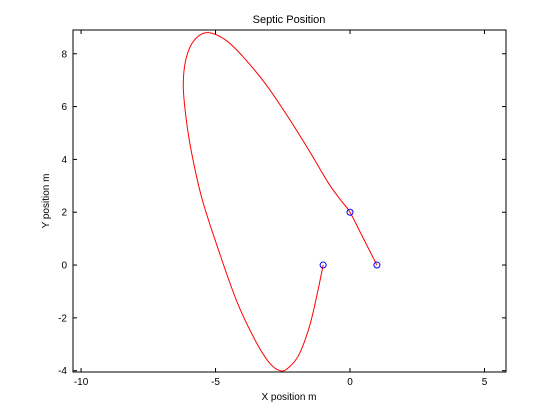  I want to click on y-tick-label: 0, so click(64, 266).